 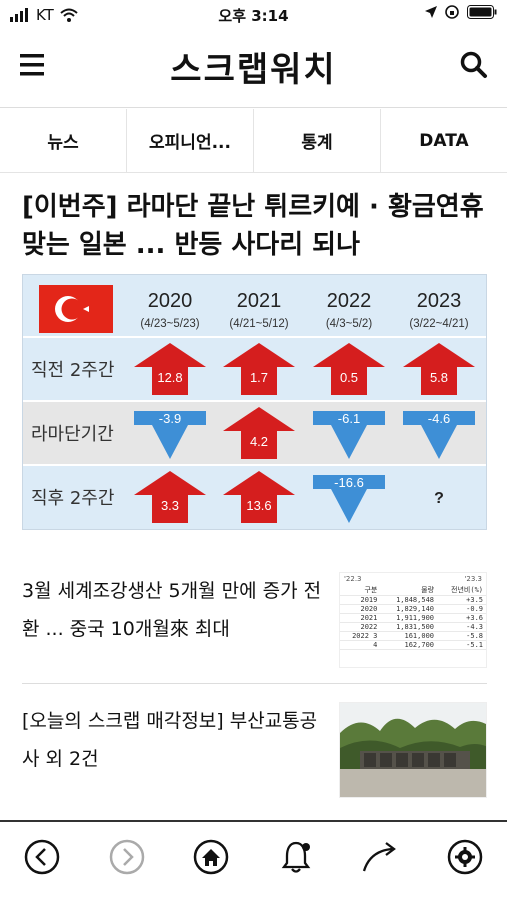 What do you see at coordinates (360, 609) in the screenshot?
I see `thumb-cell: 2020` at bounding box center [360, 609].